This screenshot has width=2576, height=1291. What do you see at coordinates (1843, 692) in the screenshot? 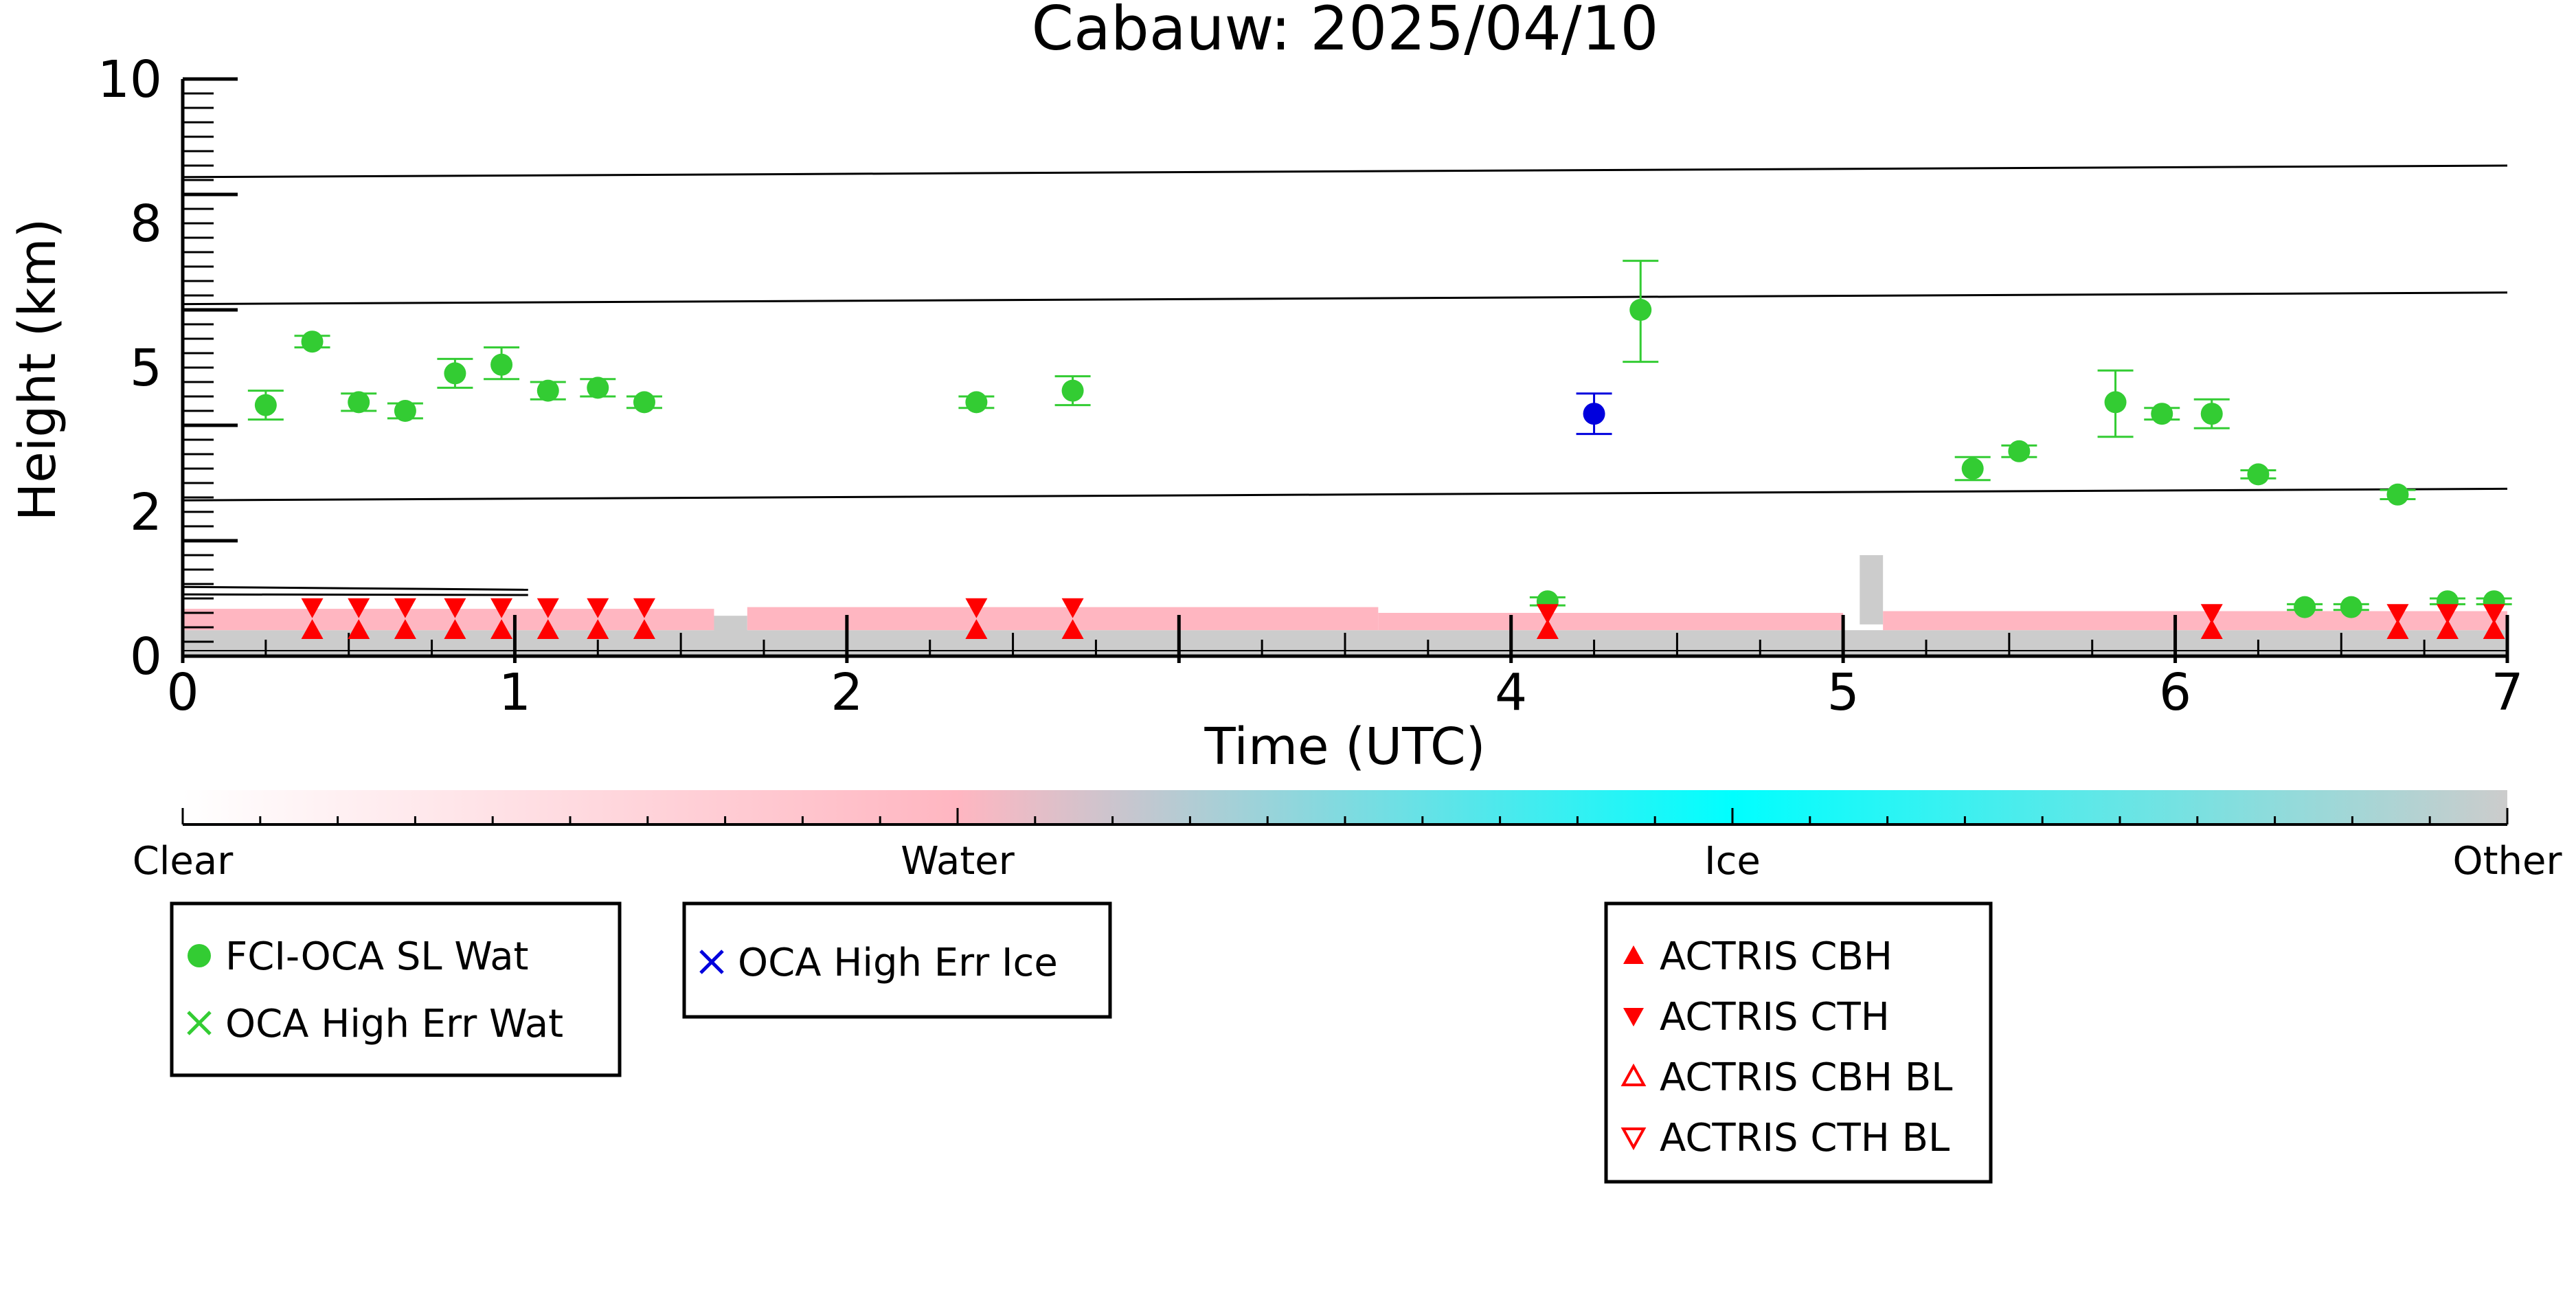
I see `x-tick-label: 5` at bounding box center [1843, 692].